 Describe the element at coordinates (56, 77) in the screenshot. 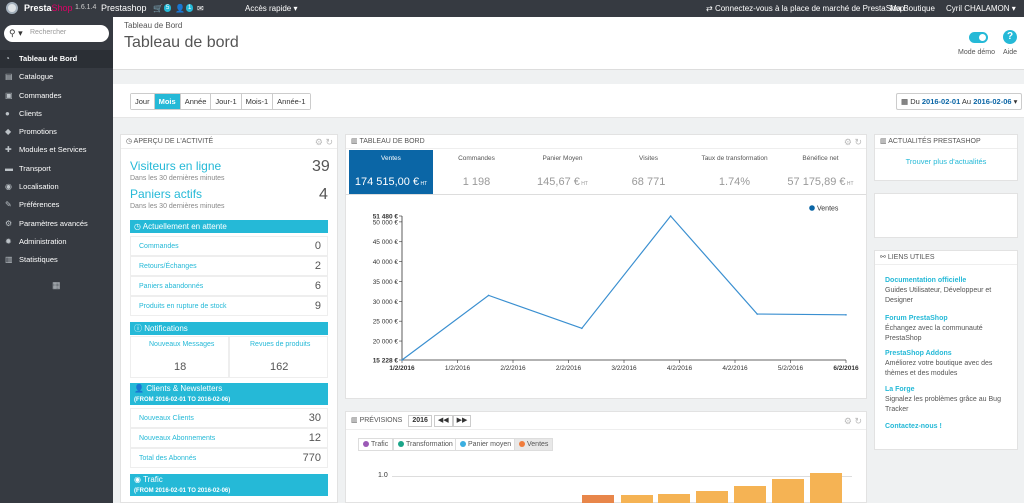

I see `sidebar-item-catalog: ▤ Catalogue` at that location.